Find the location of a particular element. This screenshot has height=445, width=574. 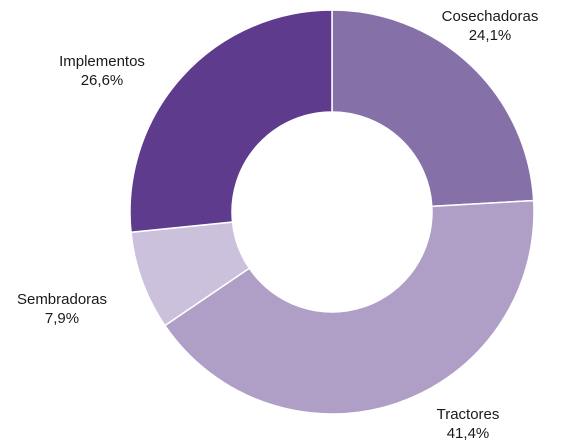

label-cosechadoras-value: 24,1% is located at coordinates (490, 35).